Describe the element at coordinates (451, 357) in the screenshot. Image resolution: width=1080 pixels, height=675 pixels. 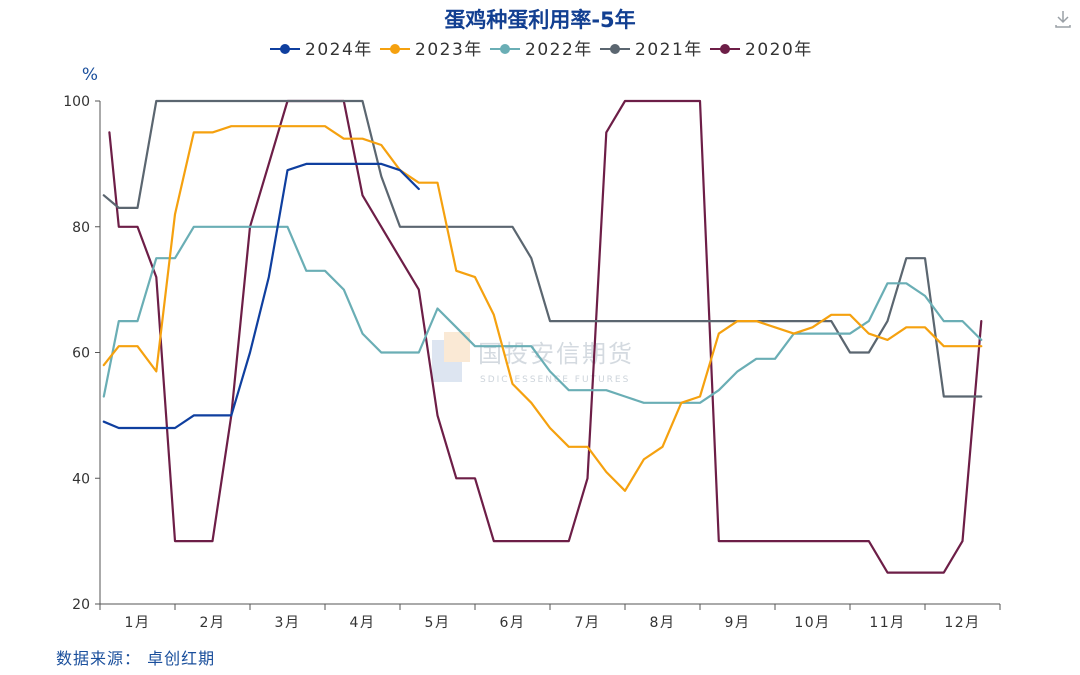
I see `watermark-logo` at that location.